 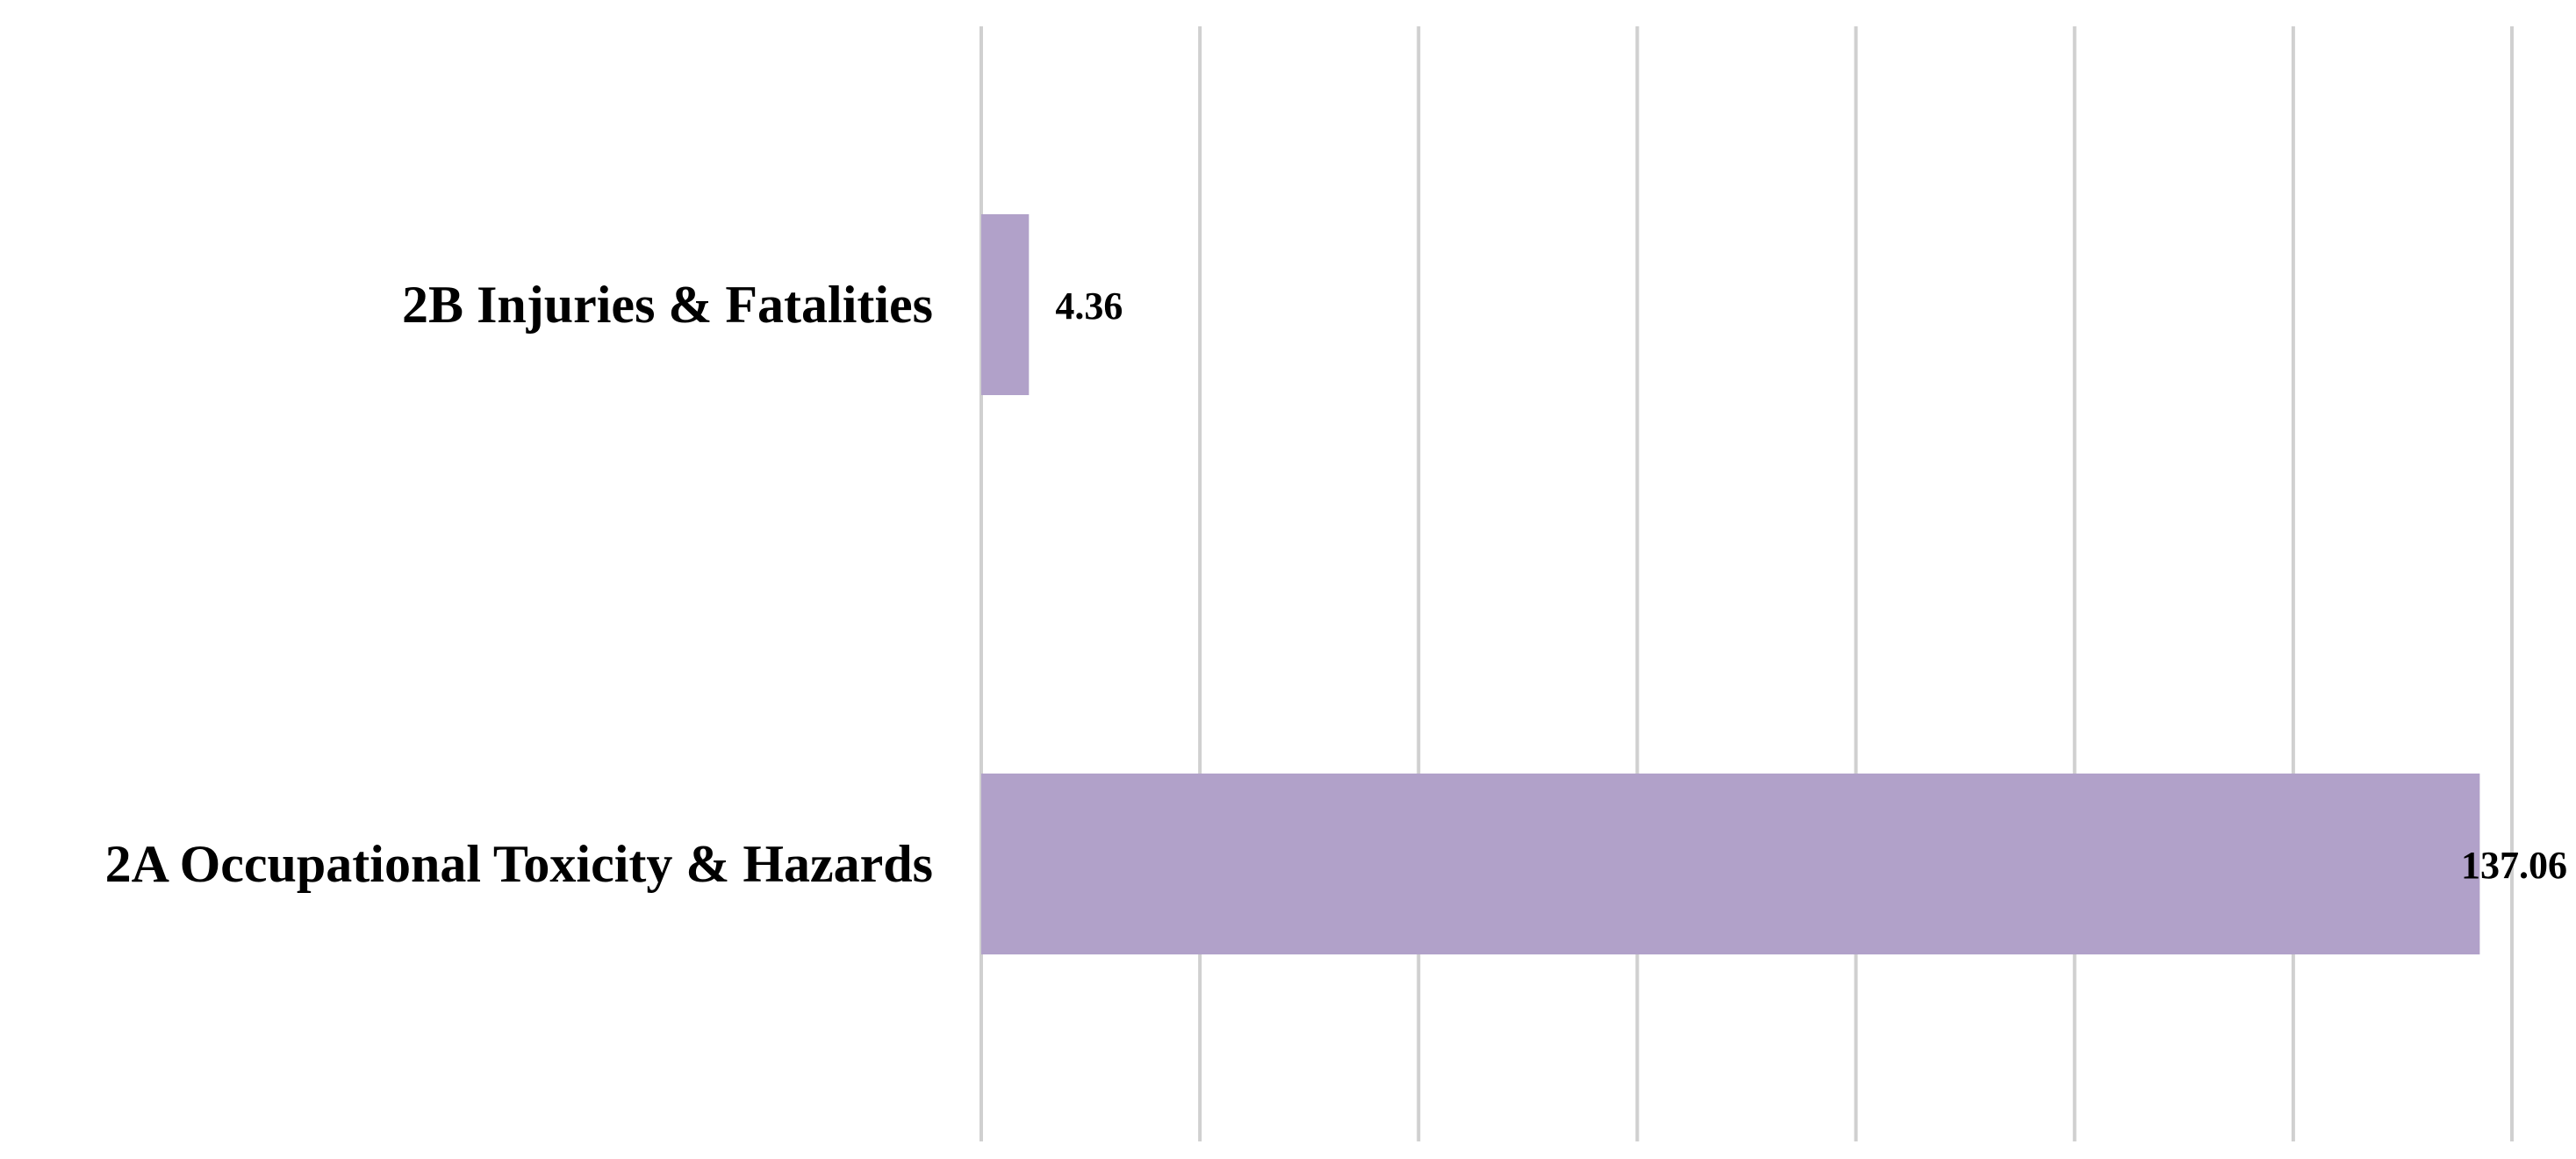 What do you see at coordinates (2514, 865) in the screenshot?
I see `value-label-1: 137.06` at bounding box center [2514, 865].